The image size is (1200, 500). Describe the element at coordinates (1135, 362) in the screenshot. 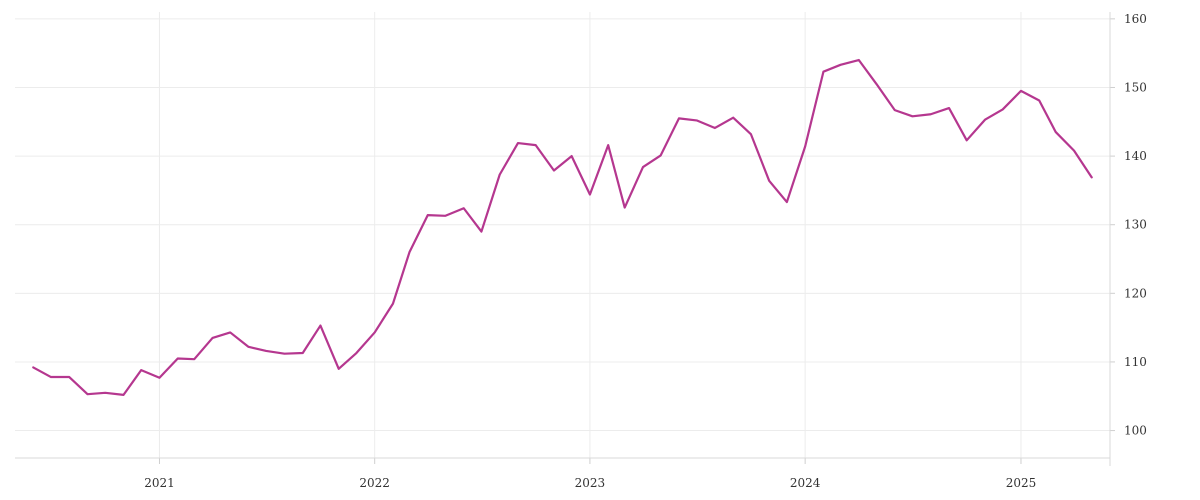

I see `y-tick-label: 110` at that location.